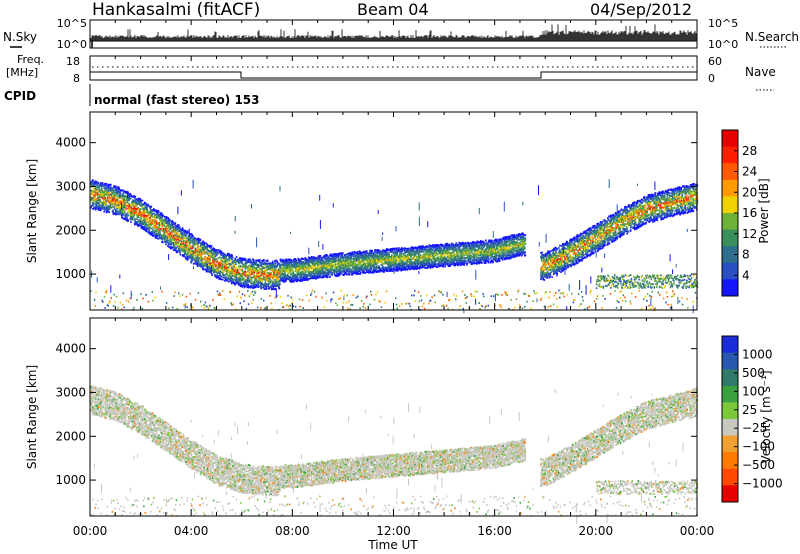 The image size is (800, 554). Describe the element at coordinates (177, 100) in the screenshot. I see `cpid-text: normal (fast stereo) 153` at that location.